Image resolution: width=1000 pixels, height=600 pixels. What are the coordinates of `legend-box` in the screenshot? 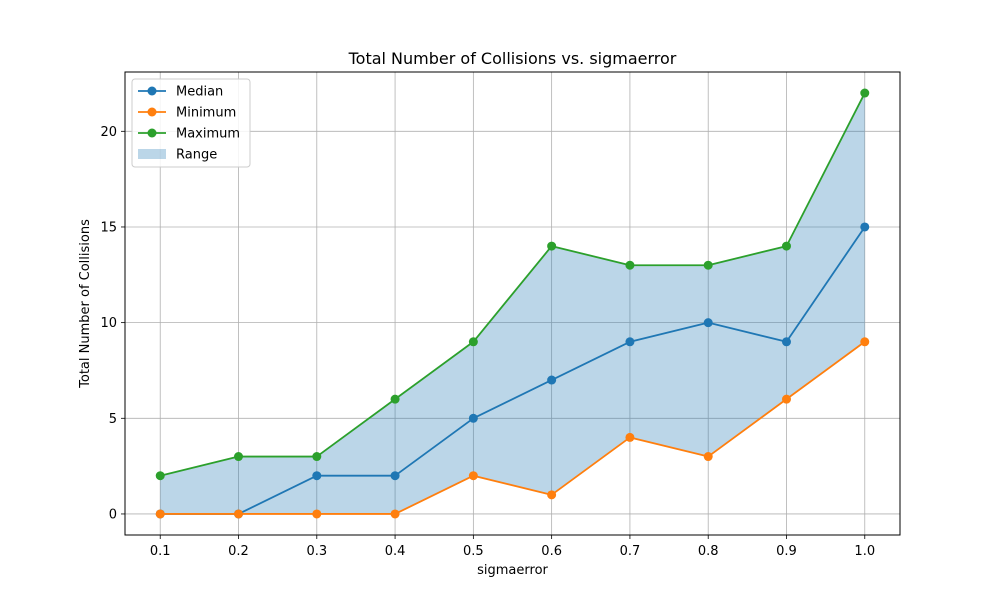 It's located at (191, 123).